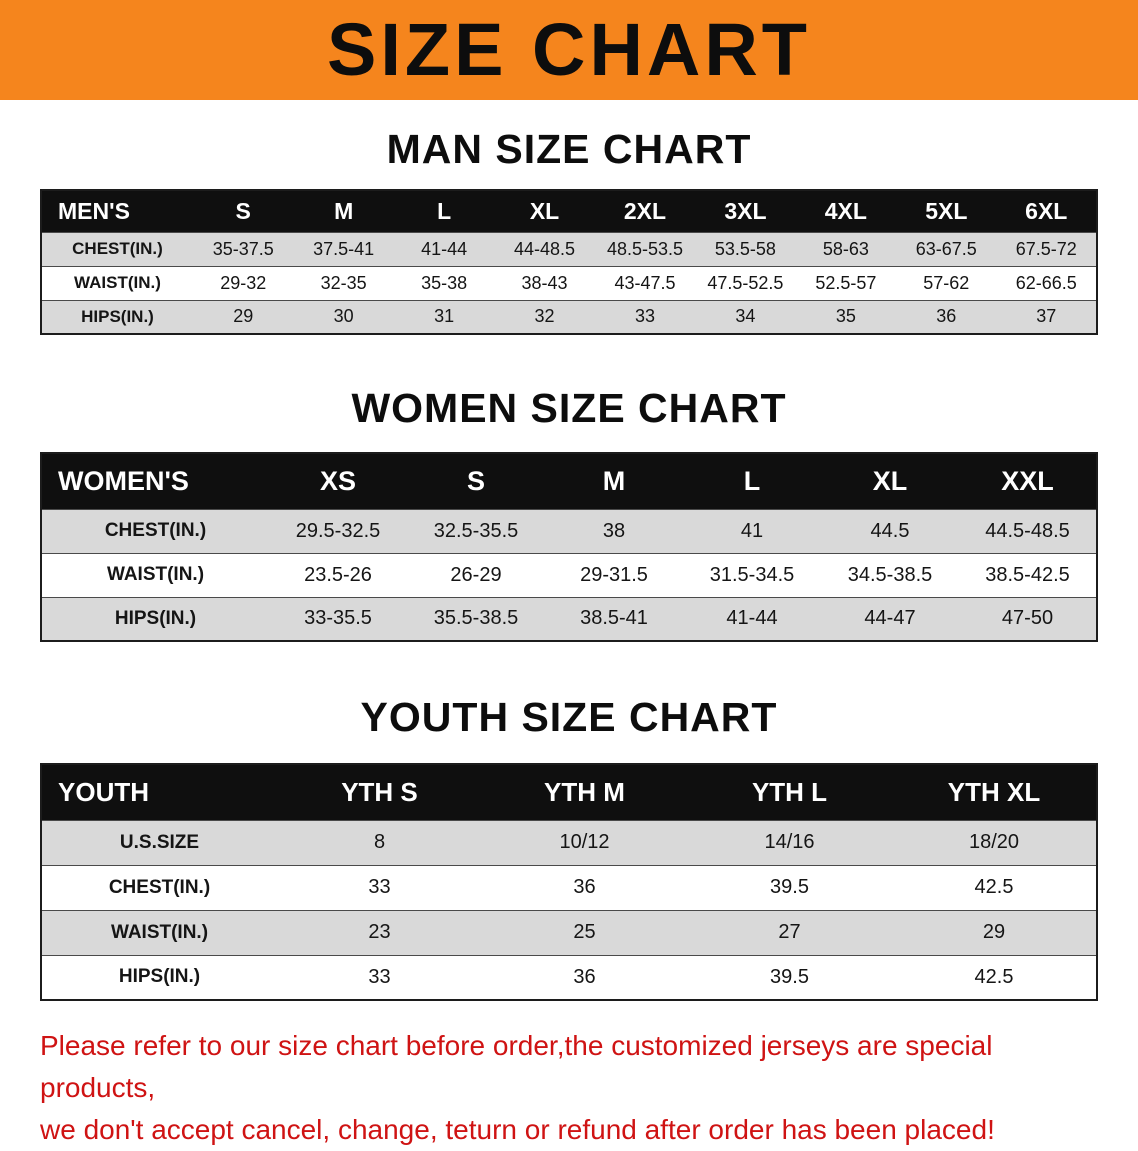 Image resolution: width=1138 pixels, height=1151 pixels. I want to click on value-cell: 23.5-26, so click(338, 574).